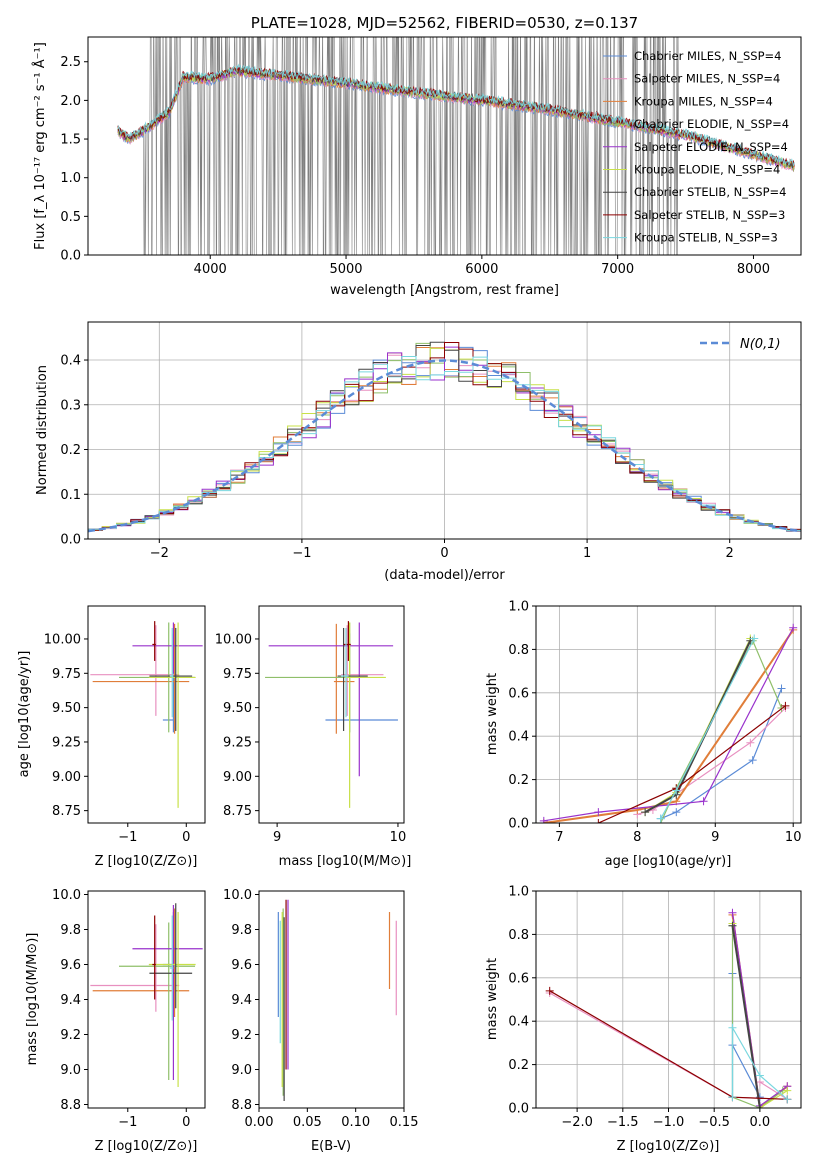 The image size is (819, 1170). I want to click on age-vs-mass-y-tick-label: 9.75, so click(237, 674).